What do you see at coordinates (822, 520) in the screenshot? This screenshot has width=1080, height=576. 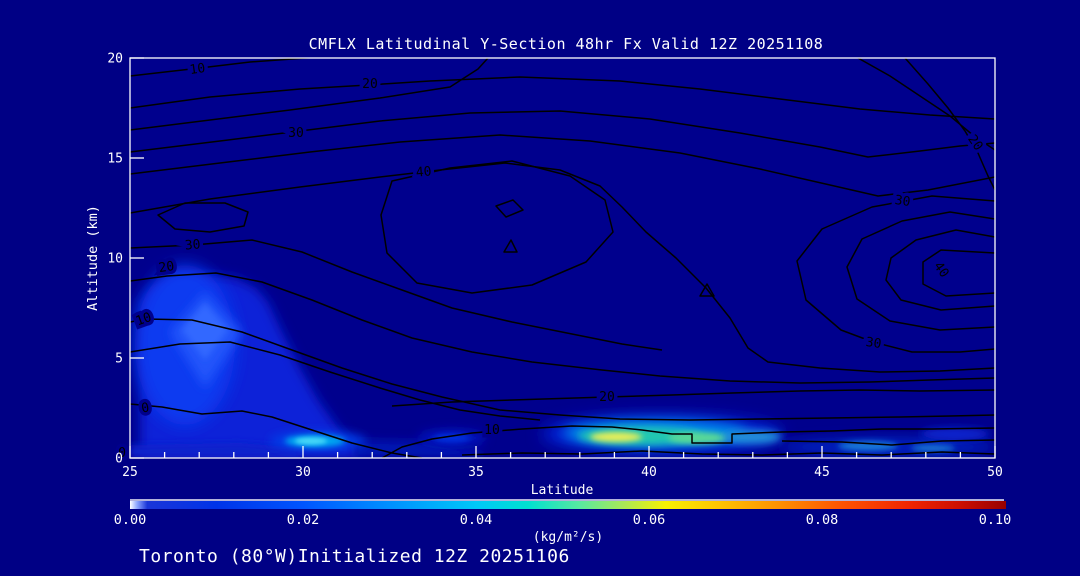 I see `colorbar-tick-label: 0.08` at bounding box center [822, 520].